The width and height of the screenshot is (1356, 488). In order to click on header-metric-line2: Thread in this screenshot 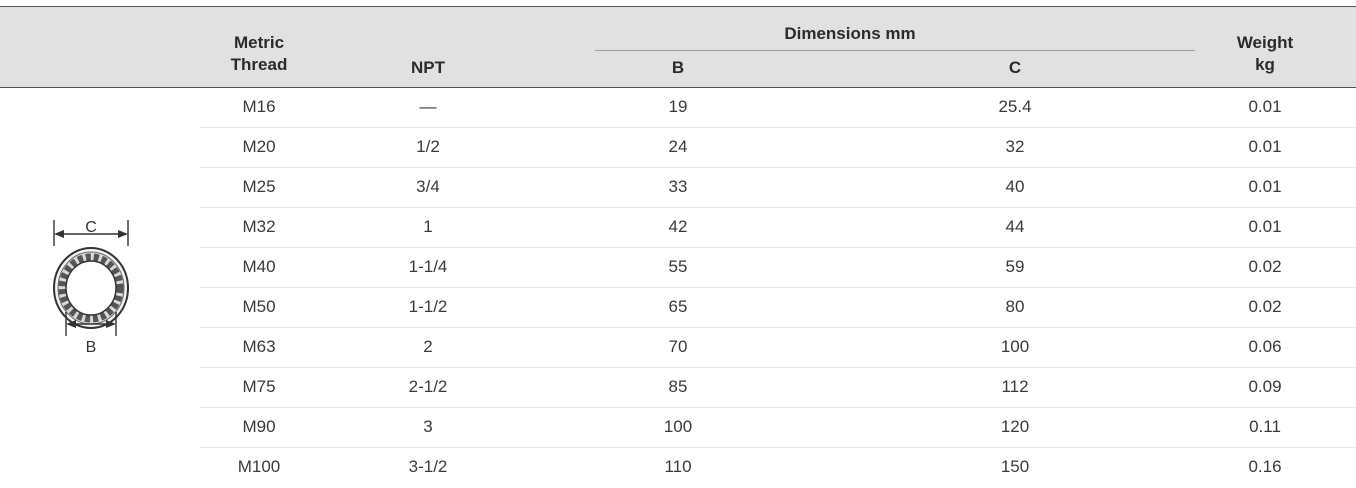, I will do `click(259, 64)`.